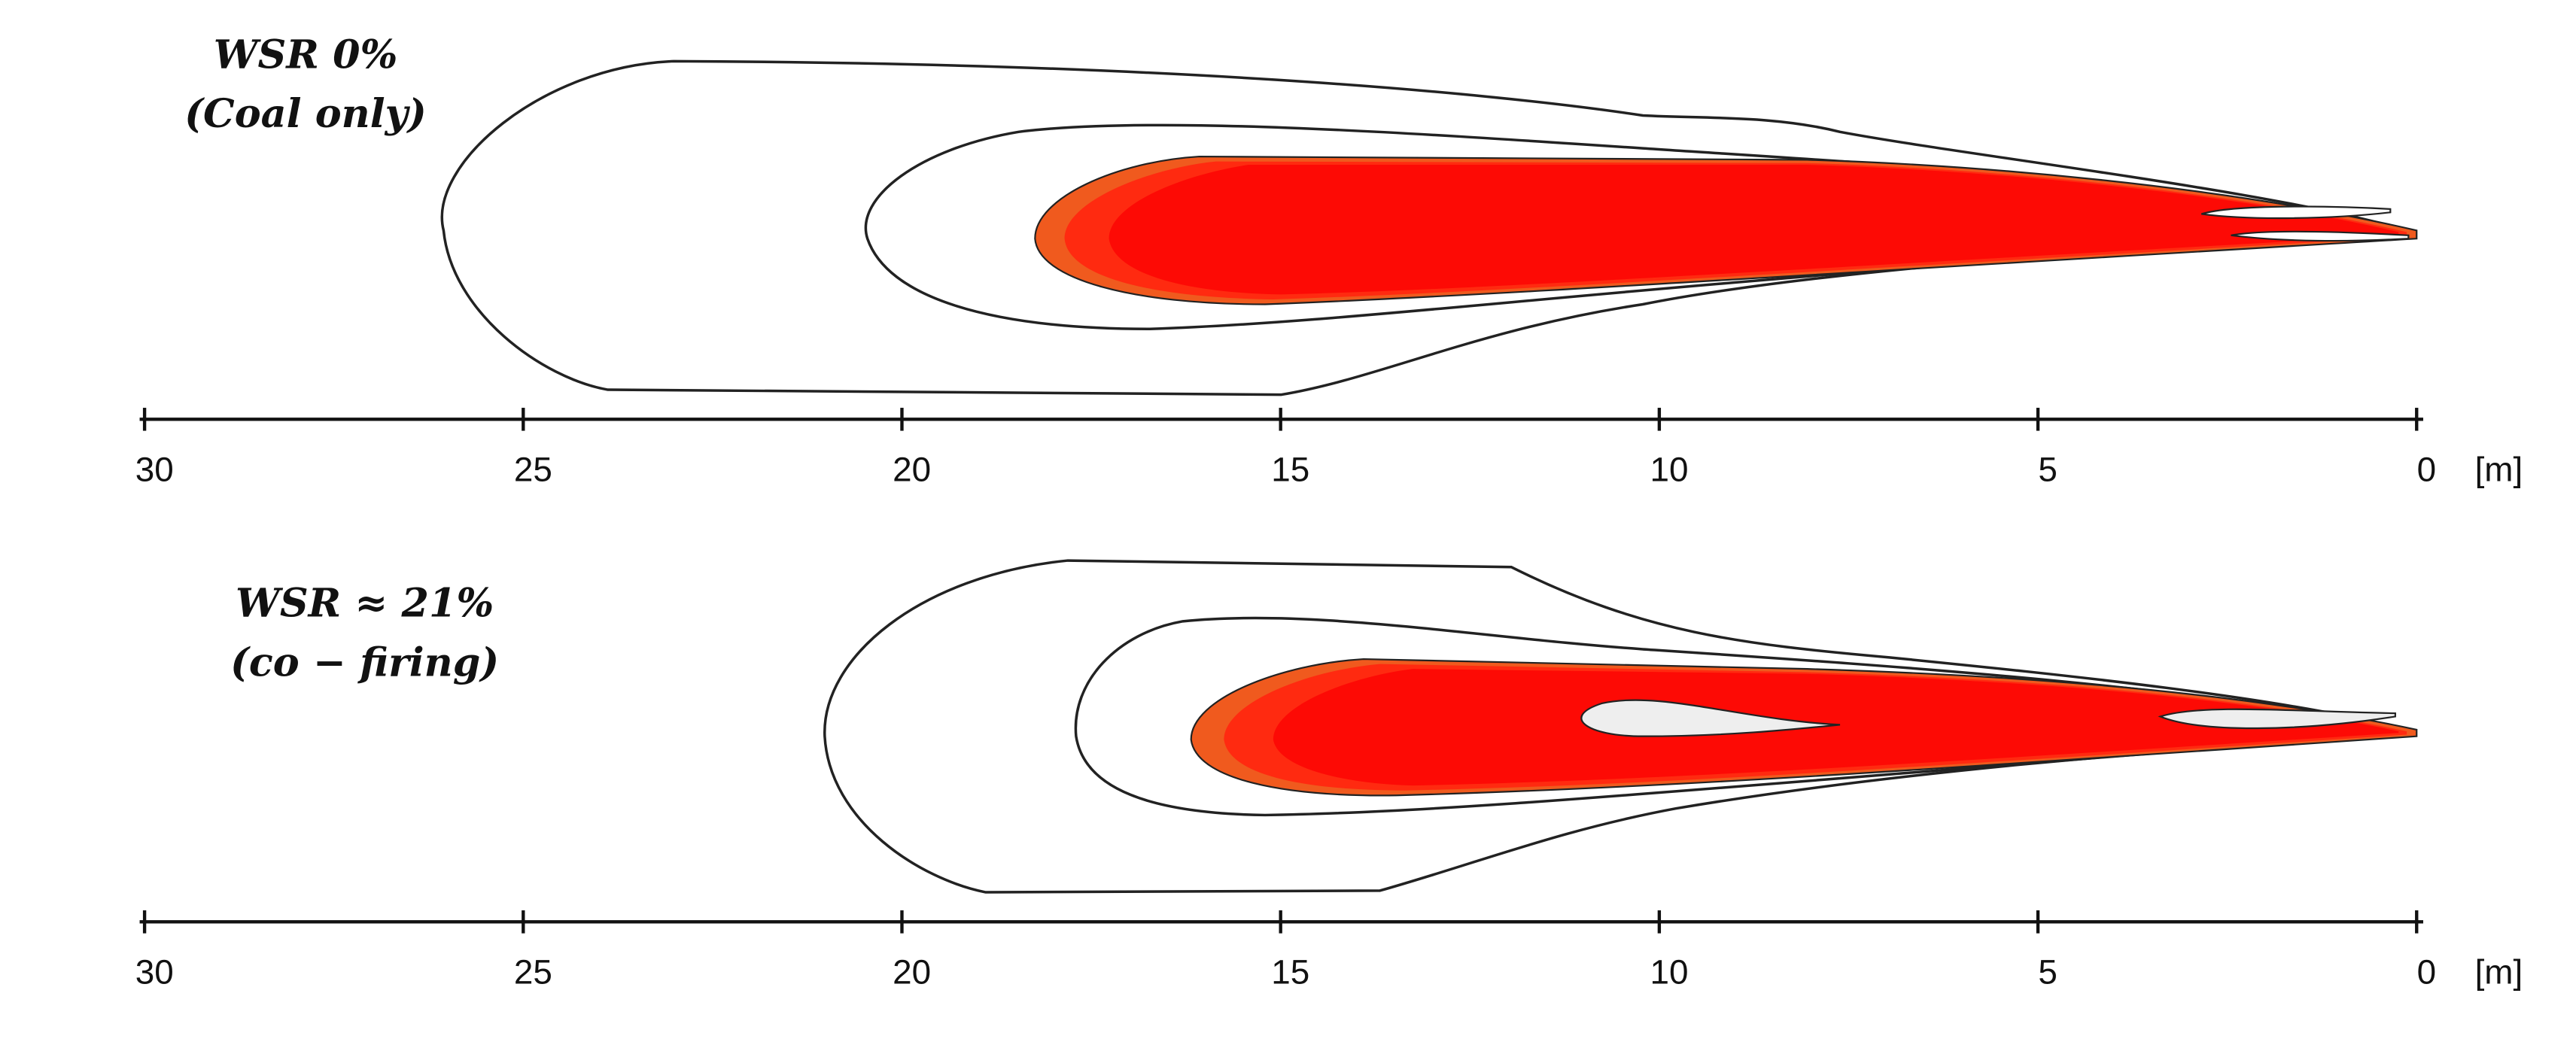 The width and height of the screenshot is (2576, 1057). I want to click on case-label: (Coal only), so click(305, 114).